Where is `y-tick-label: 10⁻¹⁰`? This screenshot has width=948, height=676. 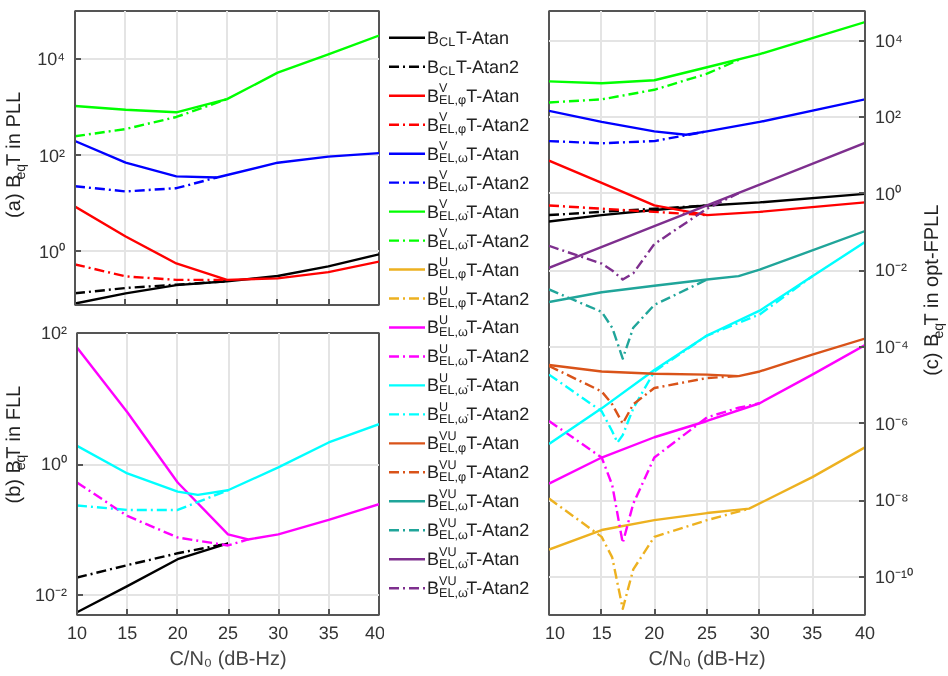 y-tick-label: 10⁻¹⁰ is located at coordinates (894, 576).